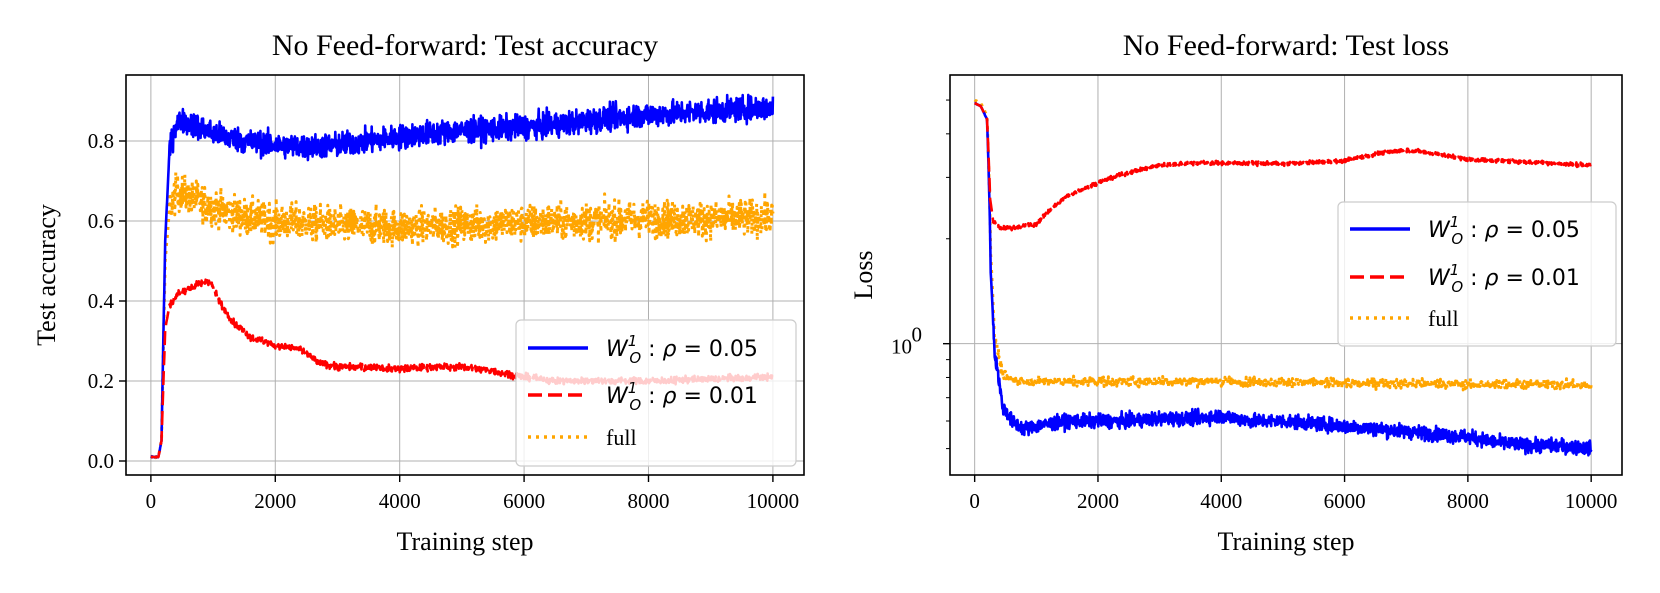  What do you see at coordinates (524, 501) in the screenshot?
I see `accuracy-x-tick-label: 6000` at bounding box center [524, 501].